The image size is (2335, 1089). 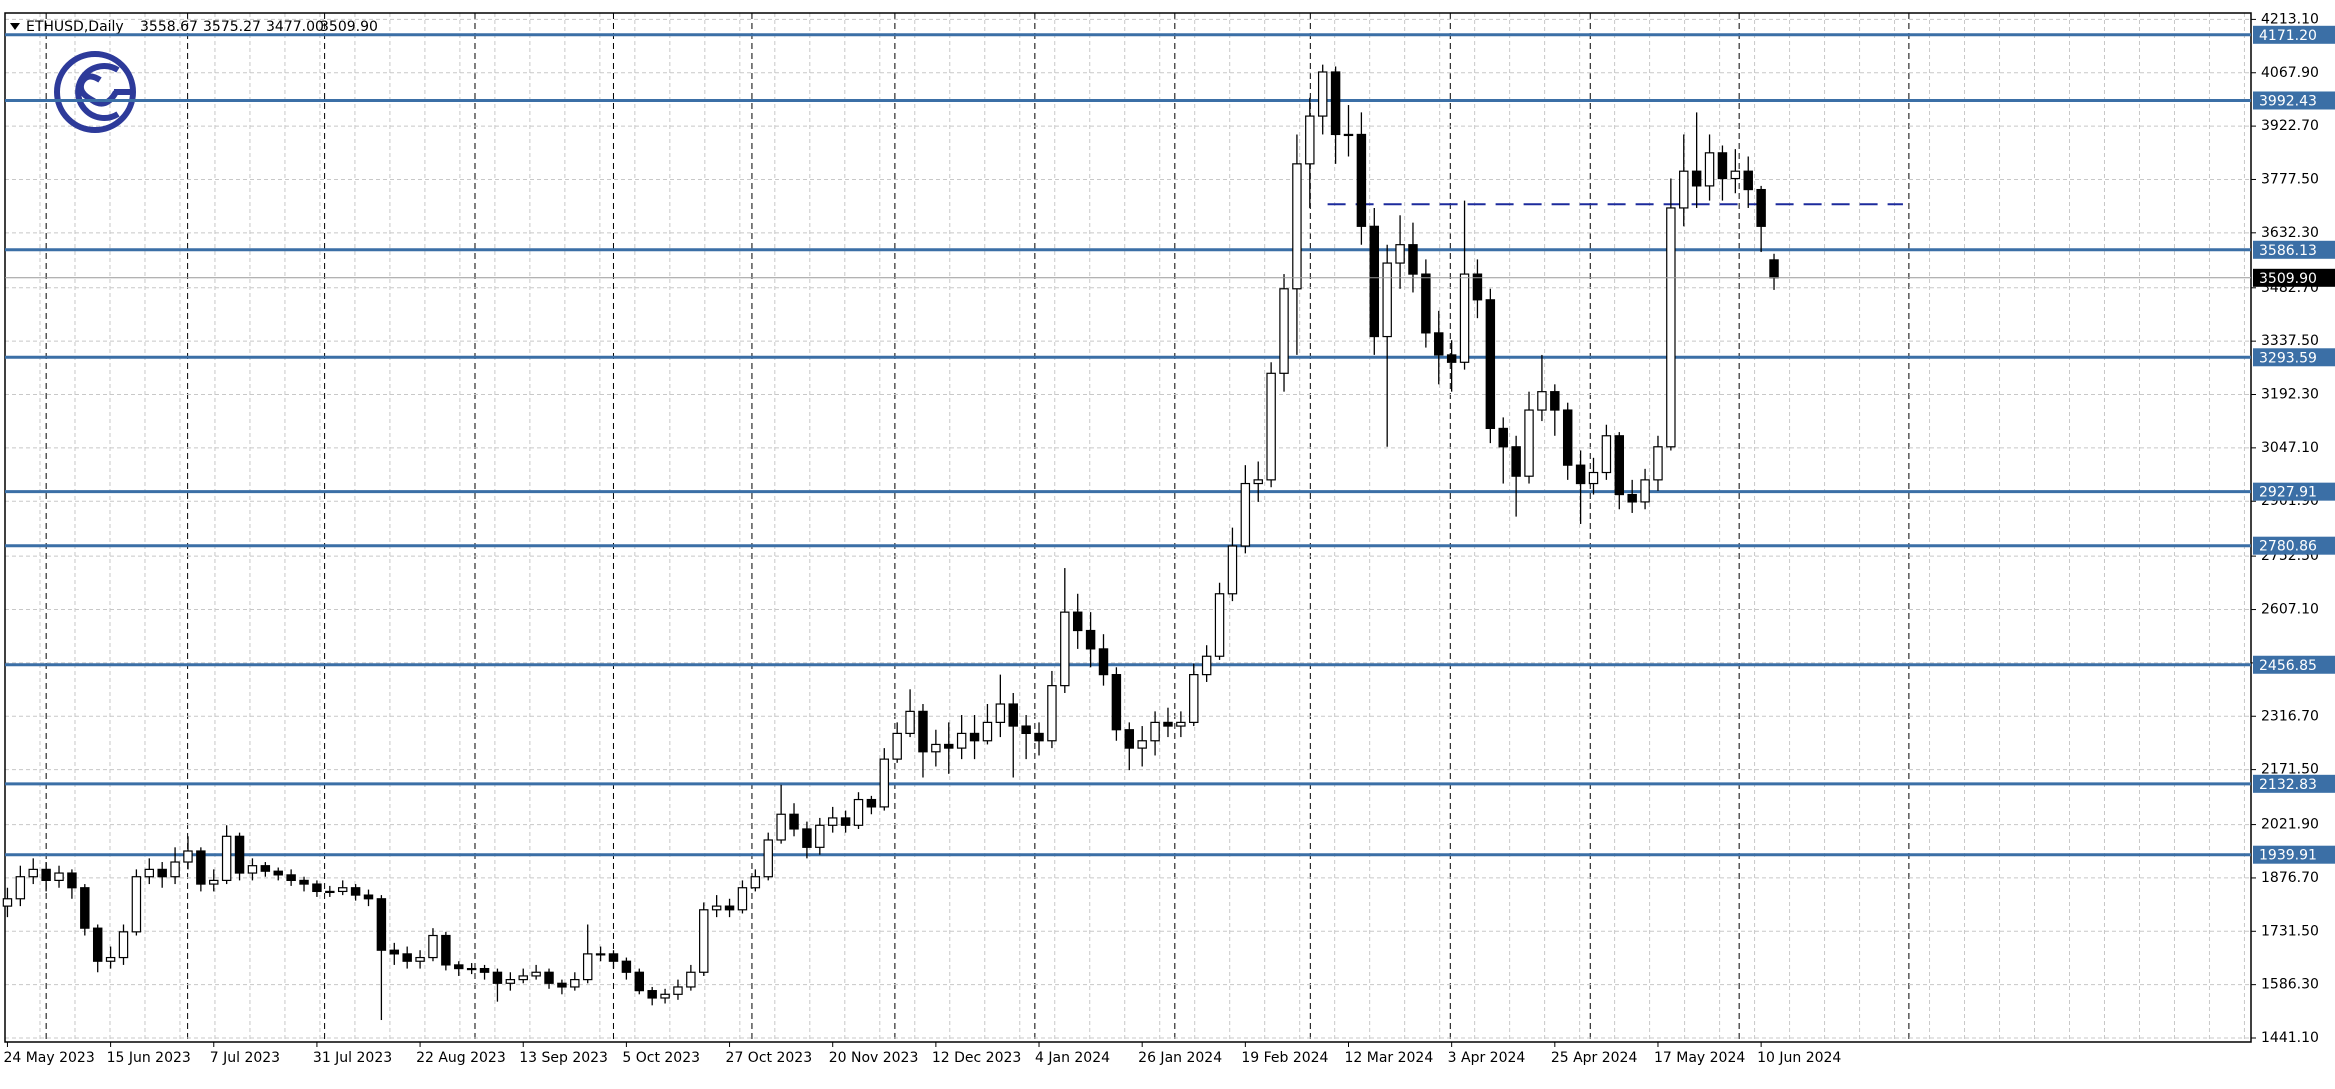 I want to click on open-label: 3558.67, so click(x=169, y=27).